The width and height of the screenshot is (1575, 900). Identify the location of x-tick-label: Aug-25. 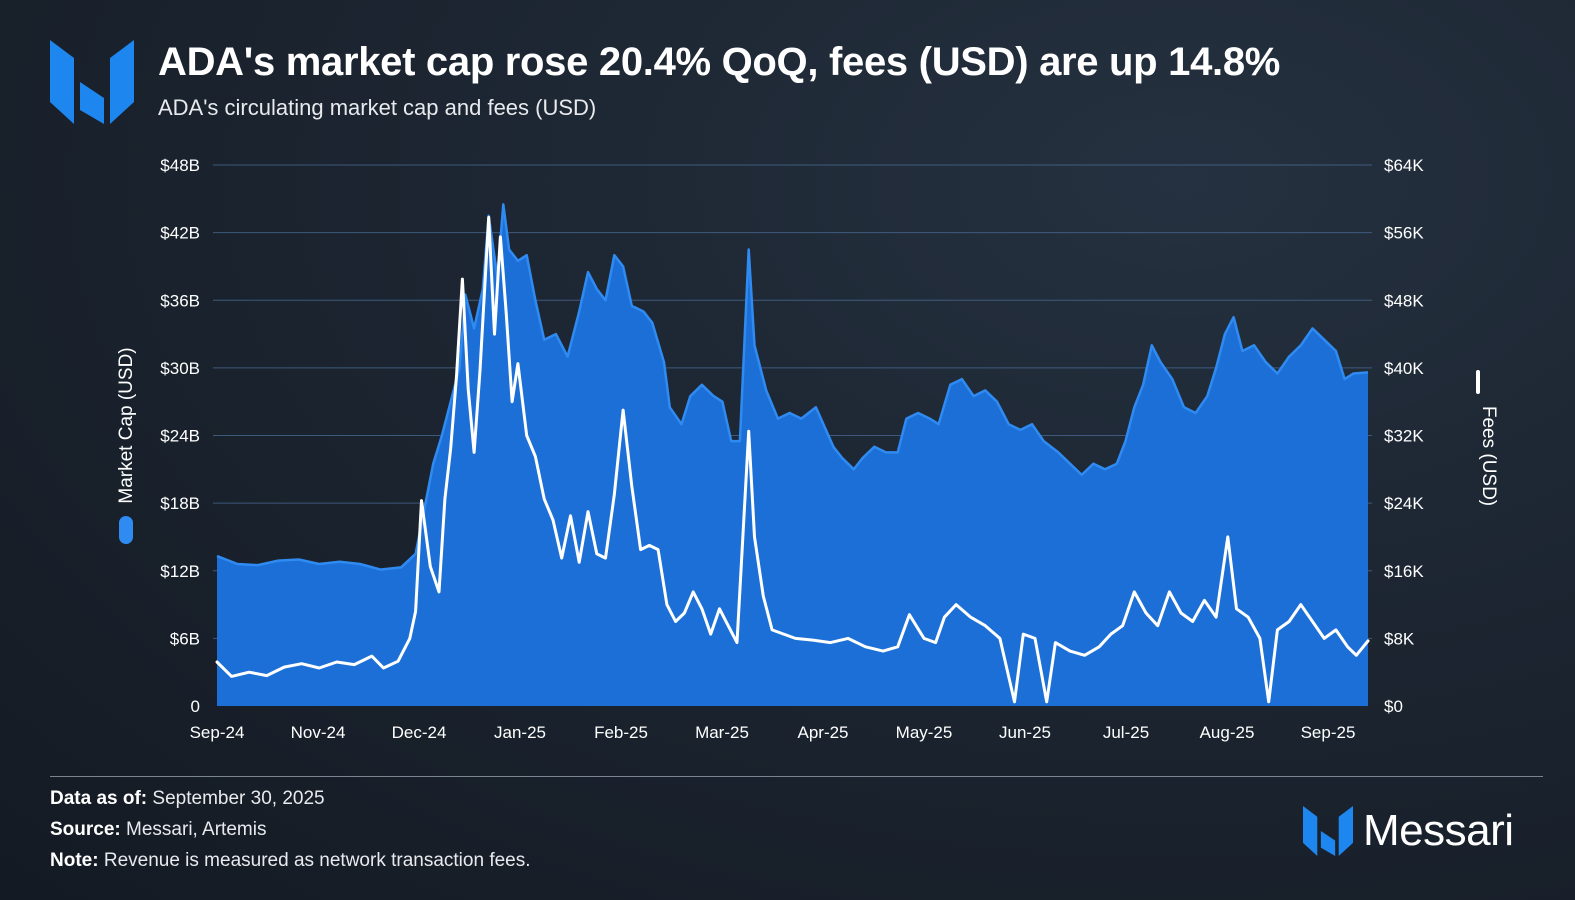
(1227, 732).